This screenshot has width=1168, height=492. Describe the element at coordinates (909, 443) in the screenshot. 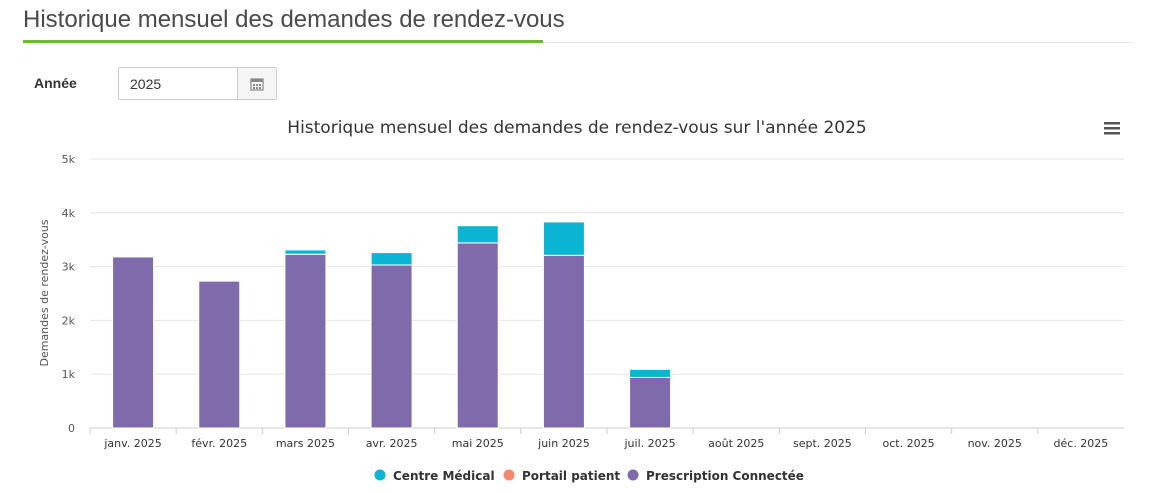

I see `x-tick-label: oct. 2025` at that location.